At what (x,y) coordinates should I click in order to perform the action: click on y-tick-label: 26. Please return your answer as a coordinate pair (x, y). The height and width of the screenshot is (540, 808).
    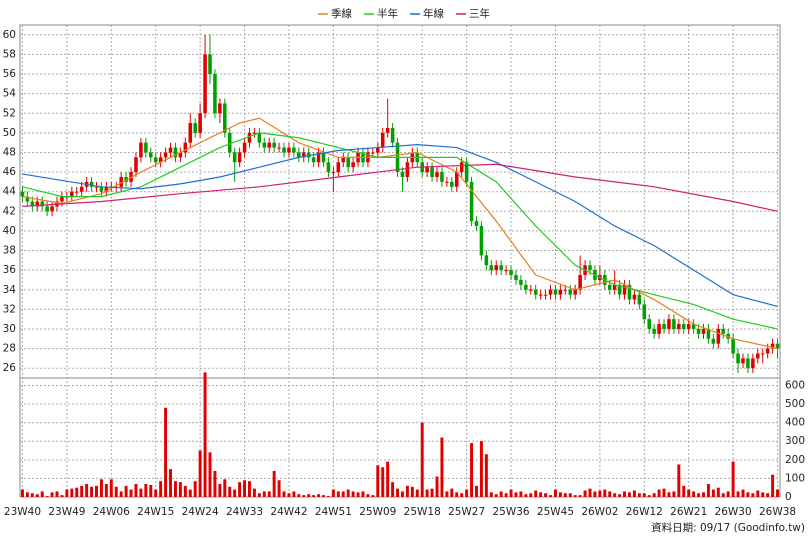
    Looking at the image, I should click on (10, 368).